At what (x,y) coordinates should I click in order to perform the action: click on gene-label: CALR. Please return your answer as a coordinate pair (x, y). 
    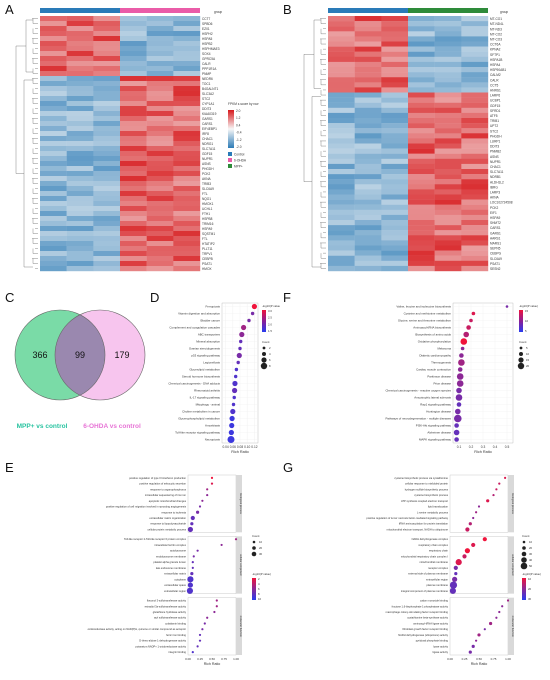
    Looking at the image, I should click on (494, 80).